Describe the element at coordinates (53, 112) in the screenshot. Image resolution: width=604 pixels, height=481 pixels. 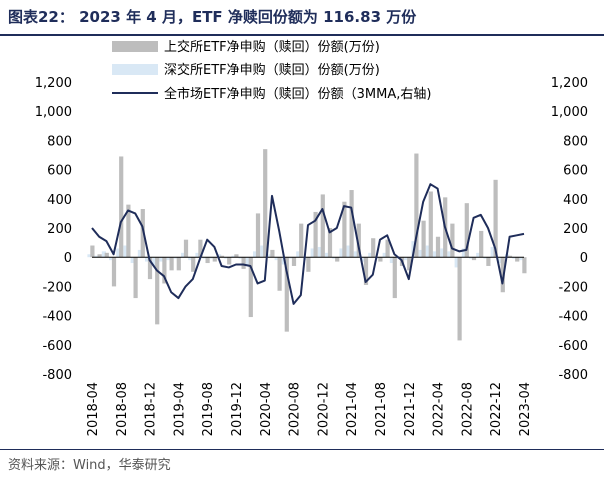
I see `y-left-tick-label: 1,000` at that location.